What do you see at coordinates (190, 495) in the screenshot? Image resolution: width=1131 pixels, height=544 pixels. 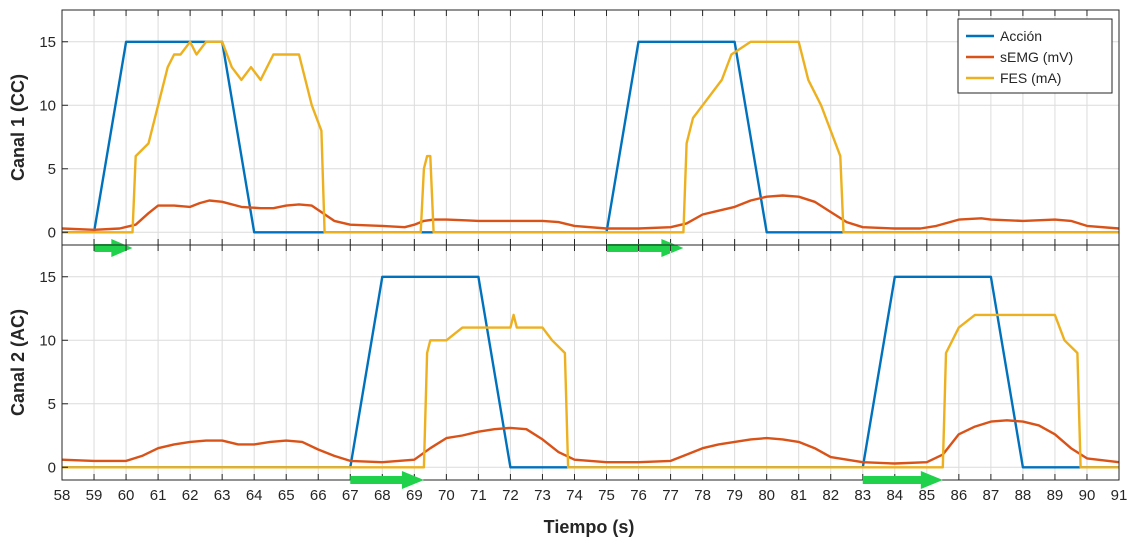 I see `x-tick-label: 62` at bounding box center [190, 495].